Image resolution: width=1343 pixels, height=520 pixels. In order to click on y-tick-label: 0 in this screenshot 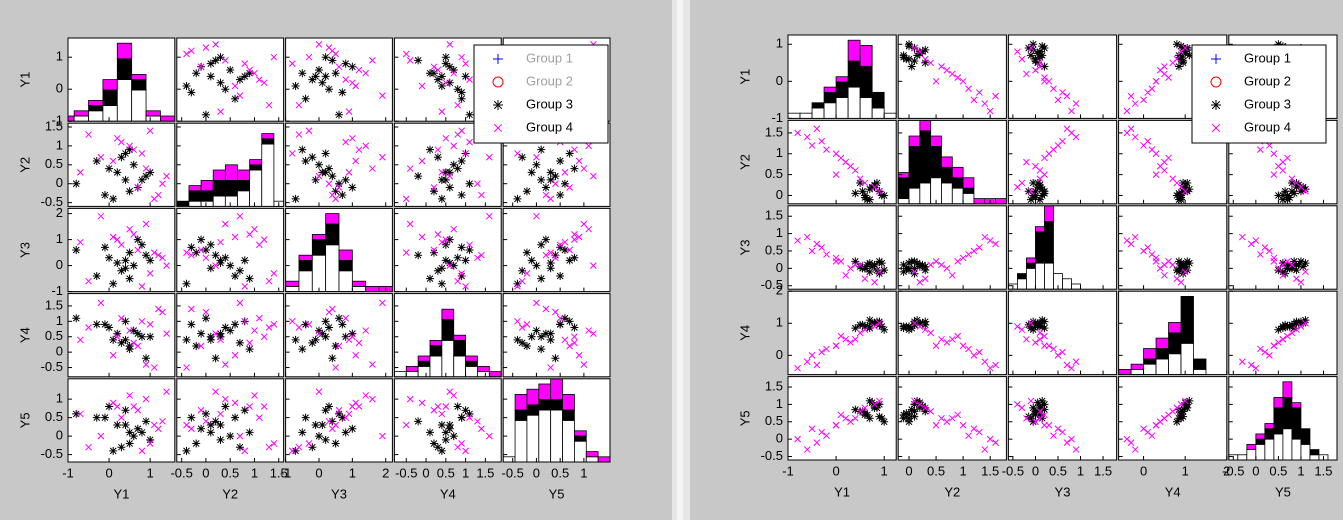, I will do `click(779, 194)`.